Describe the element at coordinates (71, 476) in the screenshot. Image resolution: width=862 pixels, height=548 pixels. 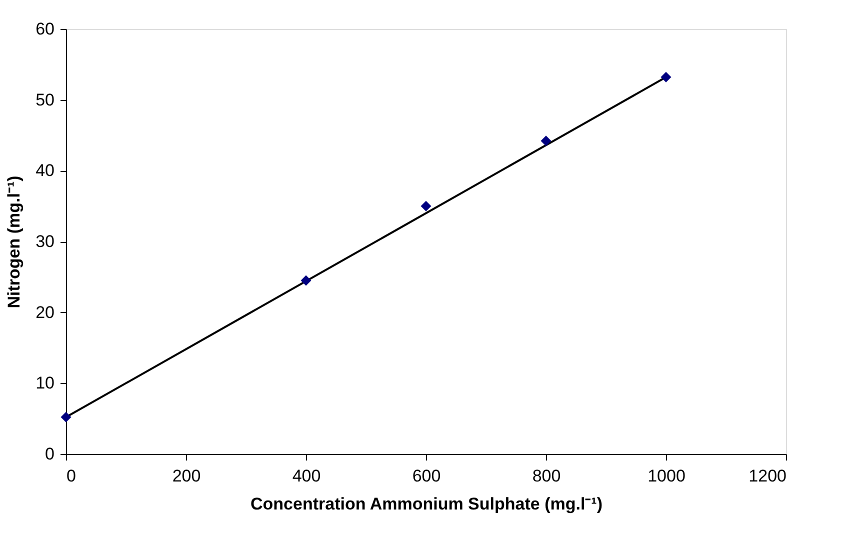
I see `x-tick-label: 0` at that location.